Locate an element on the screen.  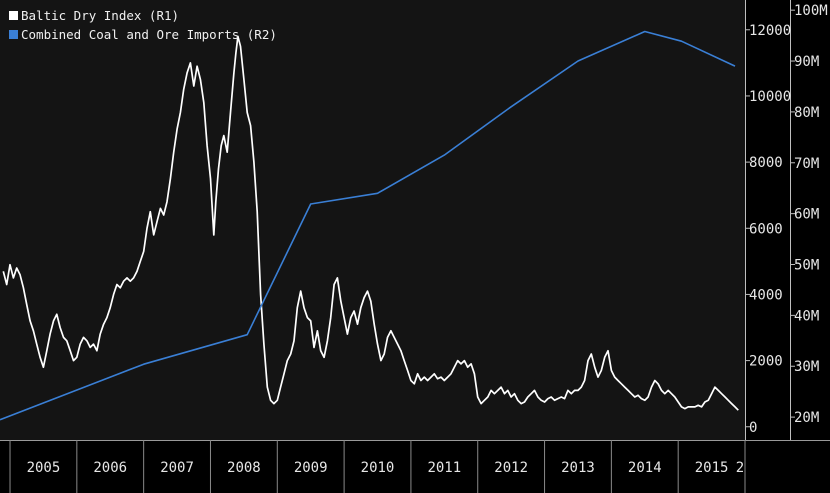
x-tick-label: 2011 is located at coordinates (444, 468).